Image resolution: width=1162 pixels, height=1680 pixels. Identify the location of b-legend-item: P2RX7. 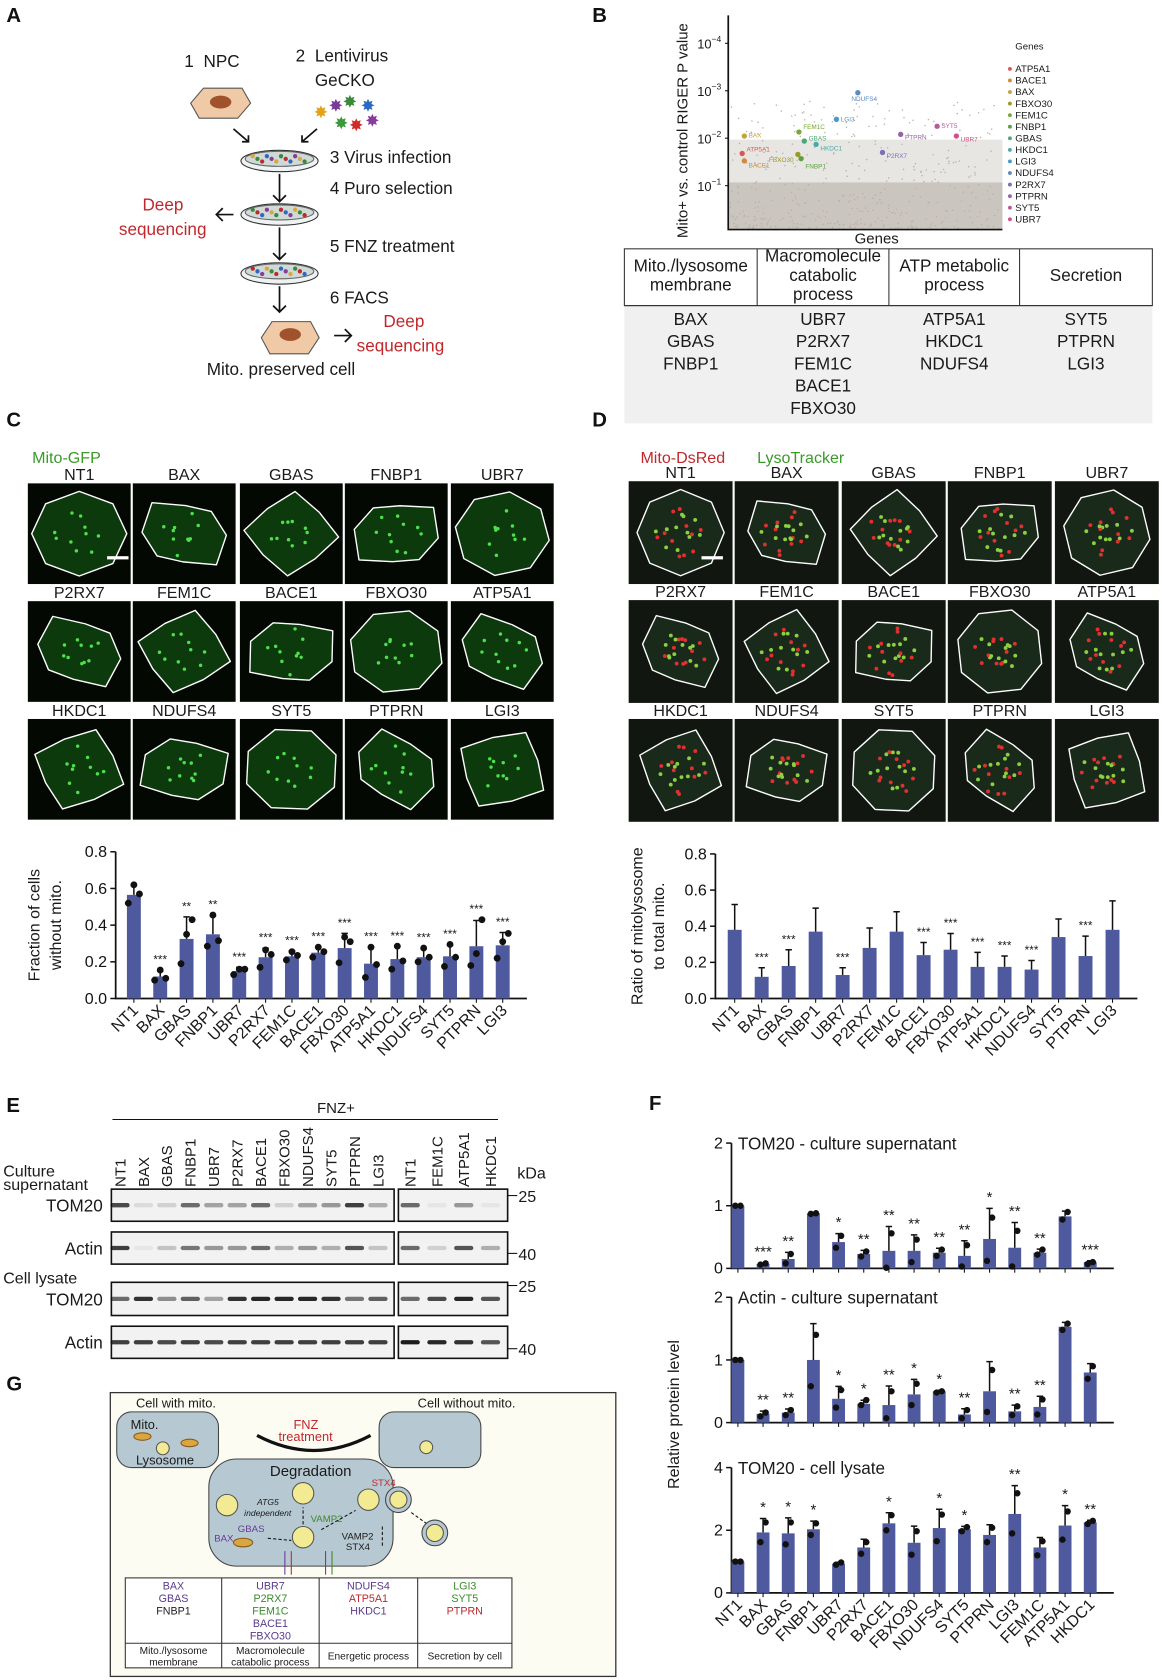
(1030, 185).